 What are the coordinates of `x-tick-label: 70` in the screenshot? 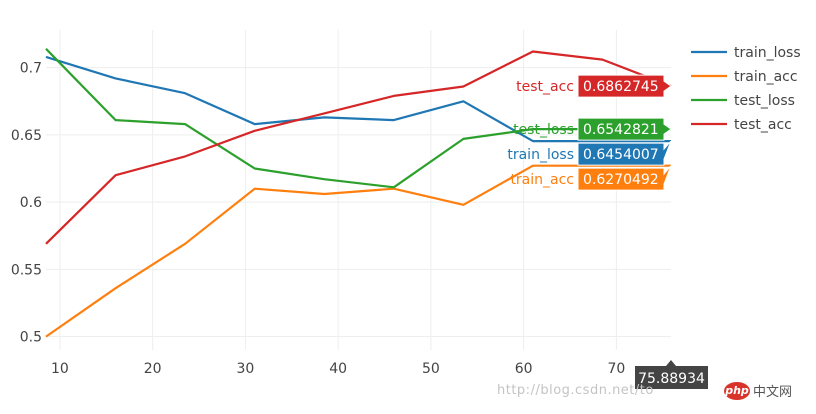 It's located at (616, 369).